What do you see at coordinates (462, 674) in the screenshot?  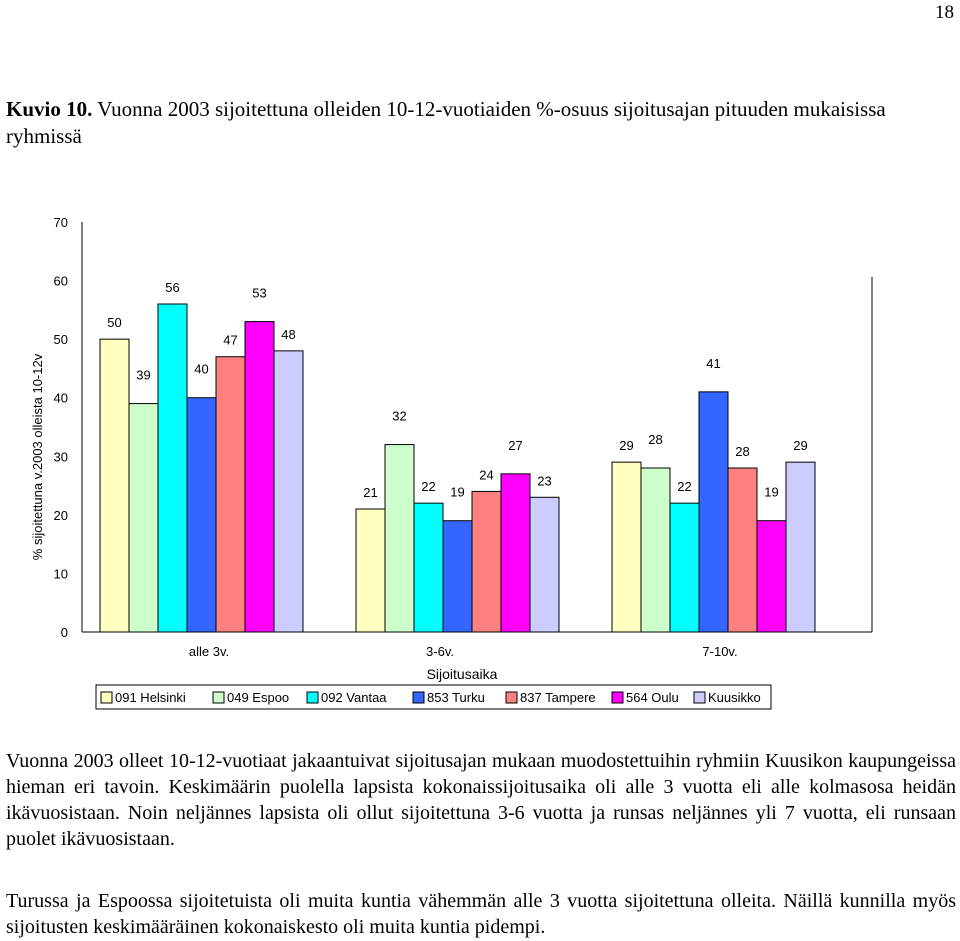 I see `x-axis-label: Sijoitusaika` at bounding box center [462, 674].